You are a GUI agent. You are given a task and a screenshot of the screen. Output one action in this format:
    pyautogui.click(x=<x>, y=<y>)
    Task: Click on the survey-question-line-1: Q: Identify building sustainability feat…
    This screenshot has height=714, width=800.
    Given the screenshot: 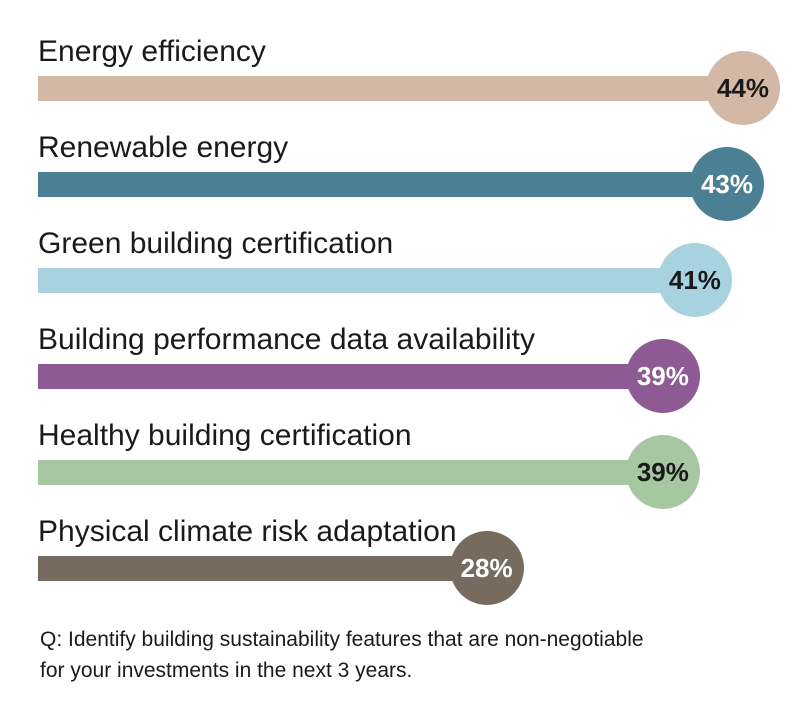 What is the action you would take?
    pyautogui.click(x=342, y=639)
    